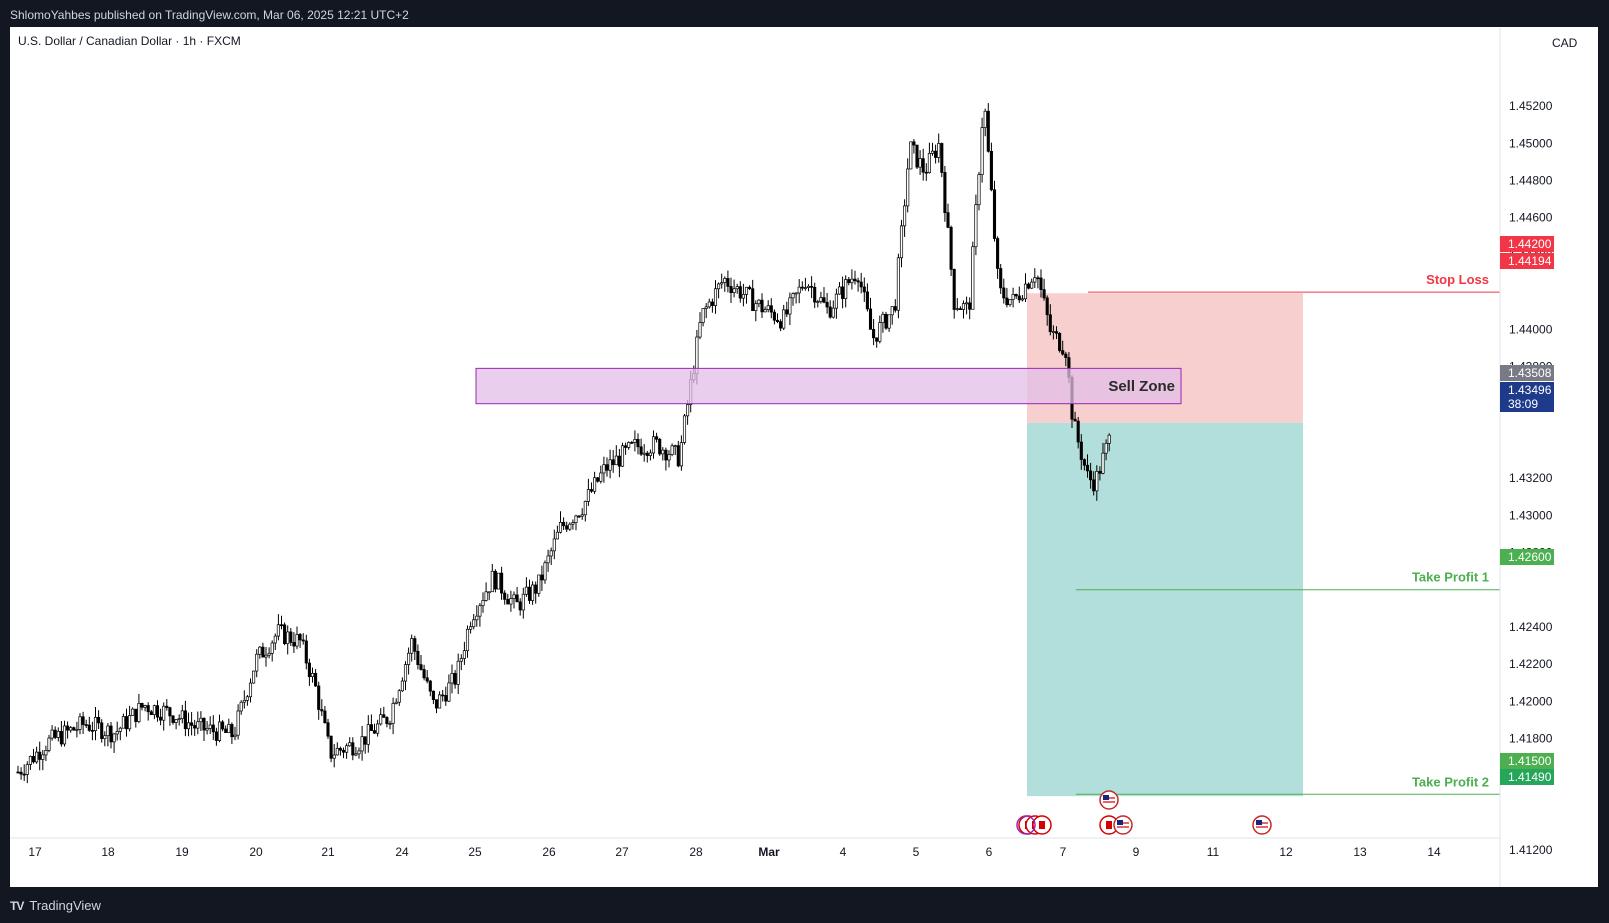 This screenshot has width=1609, height=923. What do you see at coordinates (55, 906) in the screenshot?
I see `footer-brand: TV TradingView` at bounding box center [55, 906].